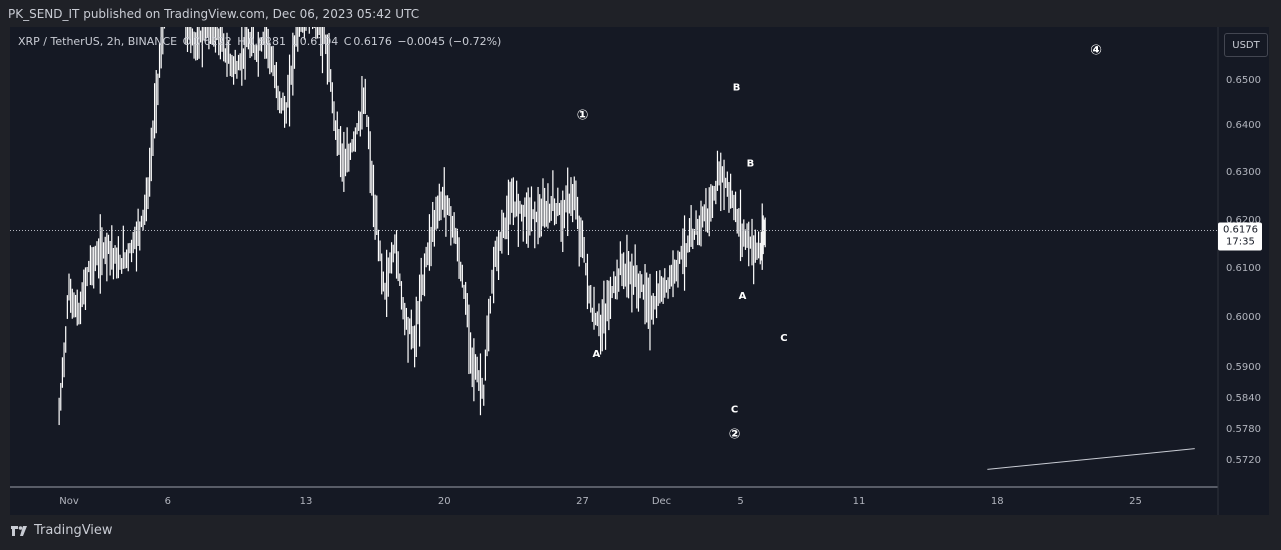  Describe the element at coordinates (1091, 459) in the screenshot. I see `trendline` at that location.